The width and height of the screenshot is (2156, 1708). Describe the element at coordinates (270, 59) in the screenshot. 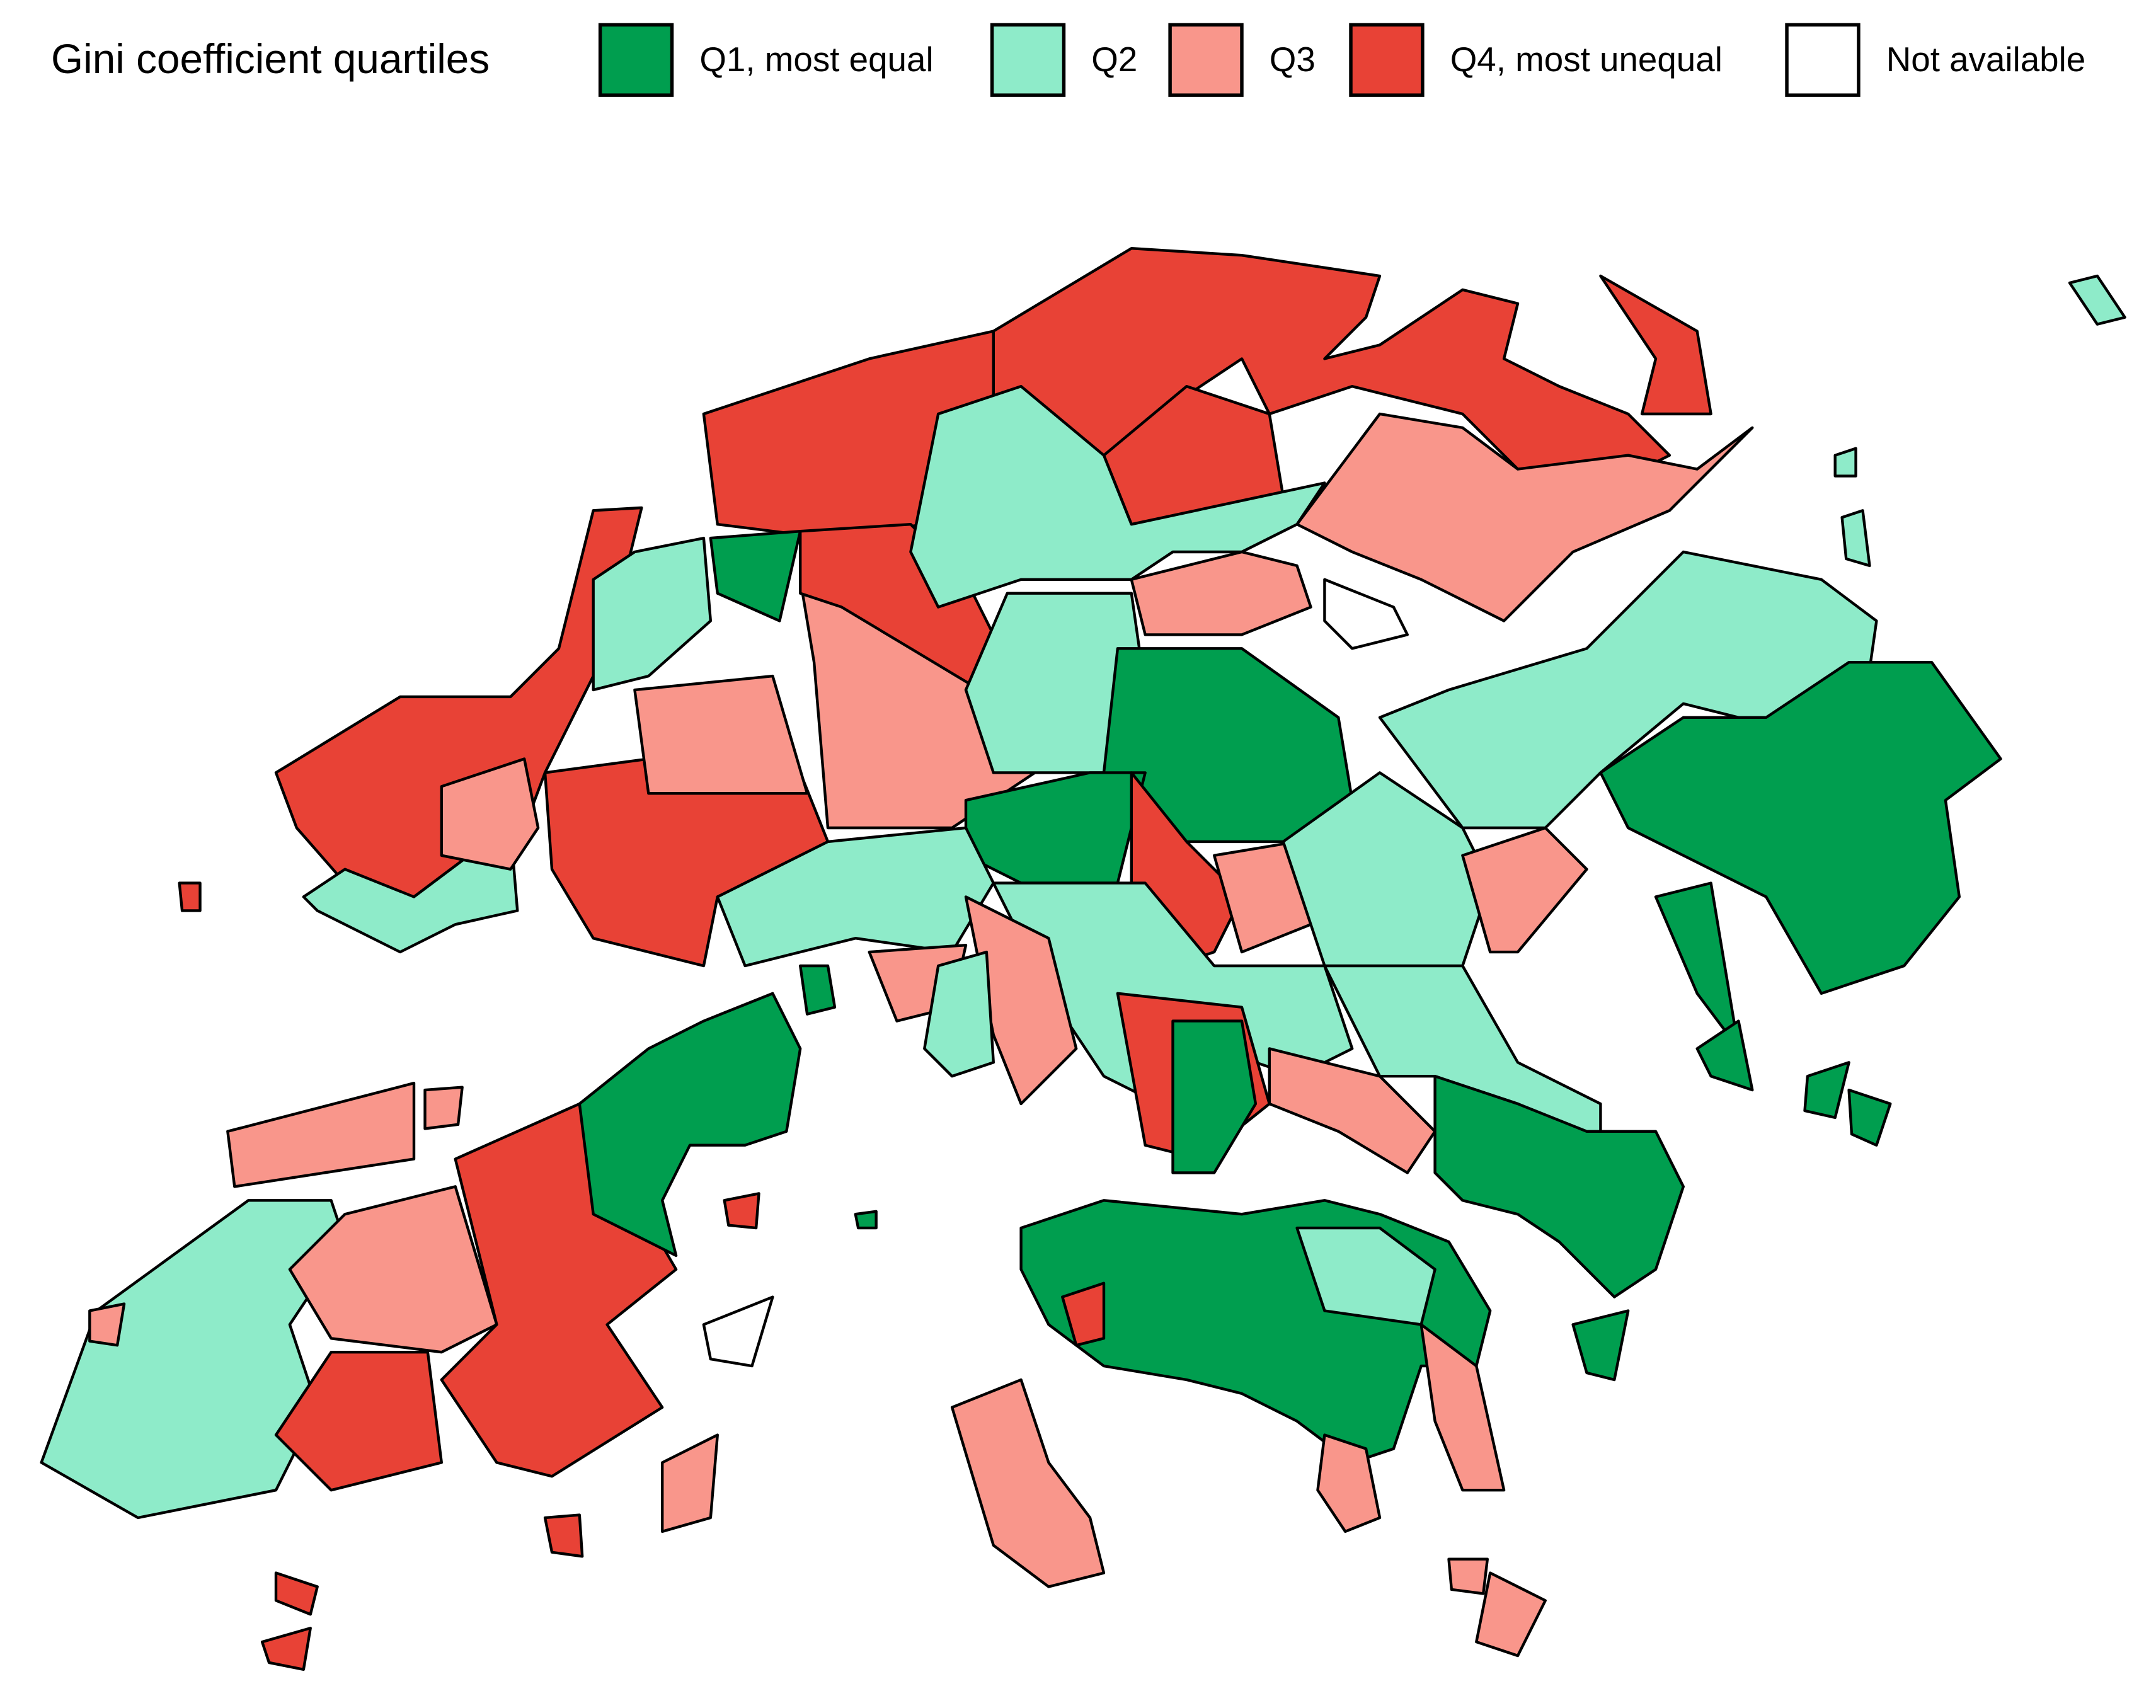

I see `legend-title: Gini coefficient quartiles` at that location.